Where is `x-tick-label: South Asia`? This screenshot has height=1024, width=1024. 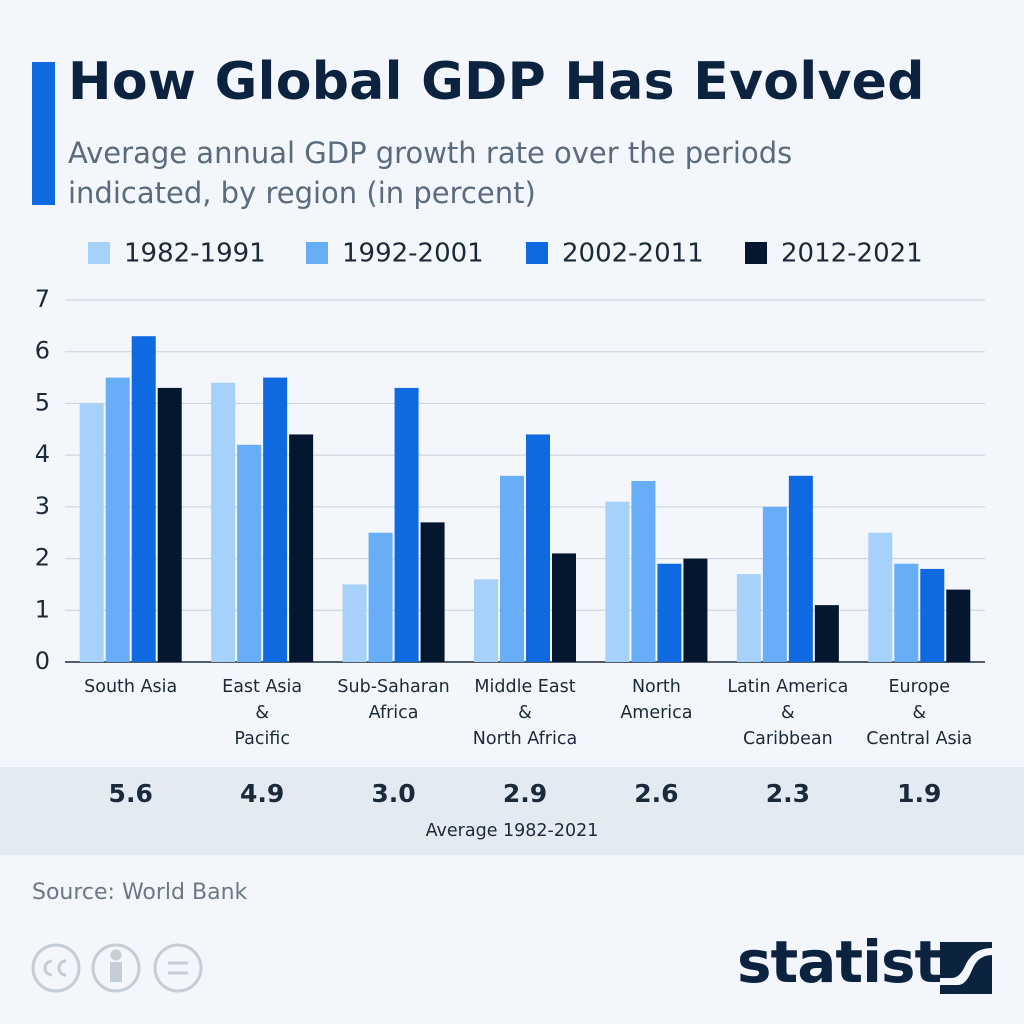 x-tick-label: South Asia is located at coordinates (131, 687).